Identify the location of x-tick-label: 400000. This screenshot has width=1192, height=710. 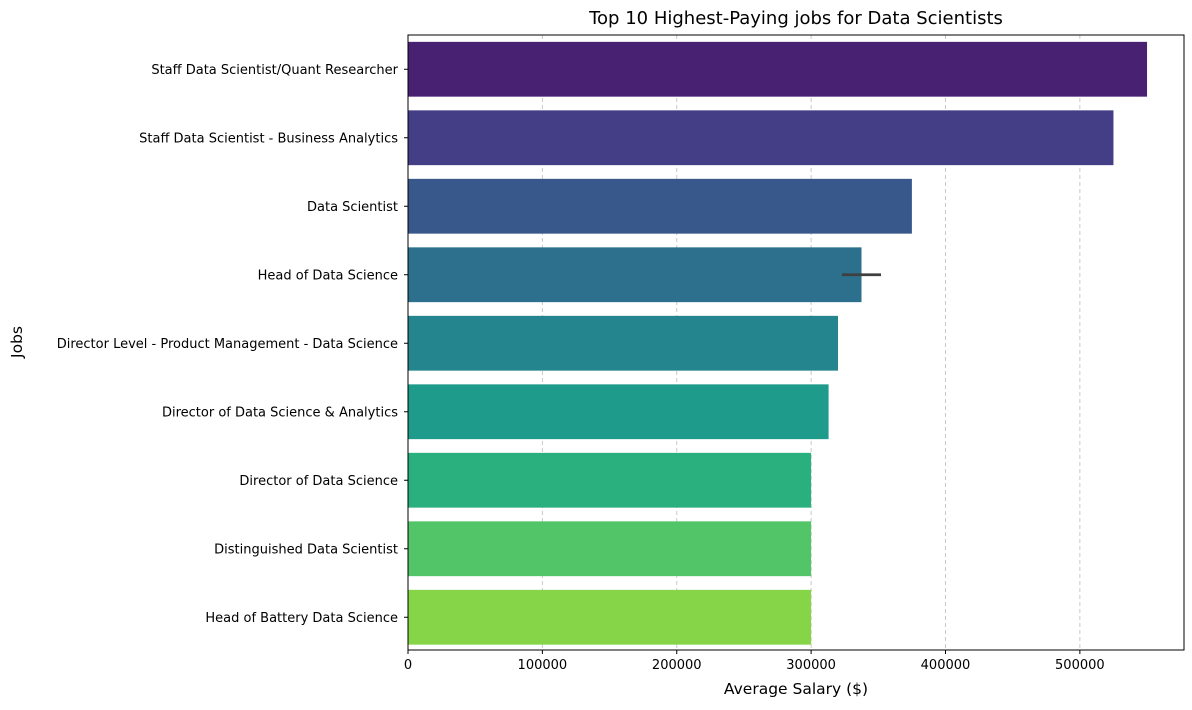
(946, 665).